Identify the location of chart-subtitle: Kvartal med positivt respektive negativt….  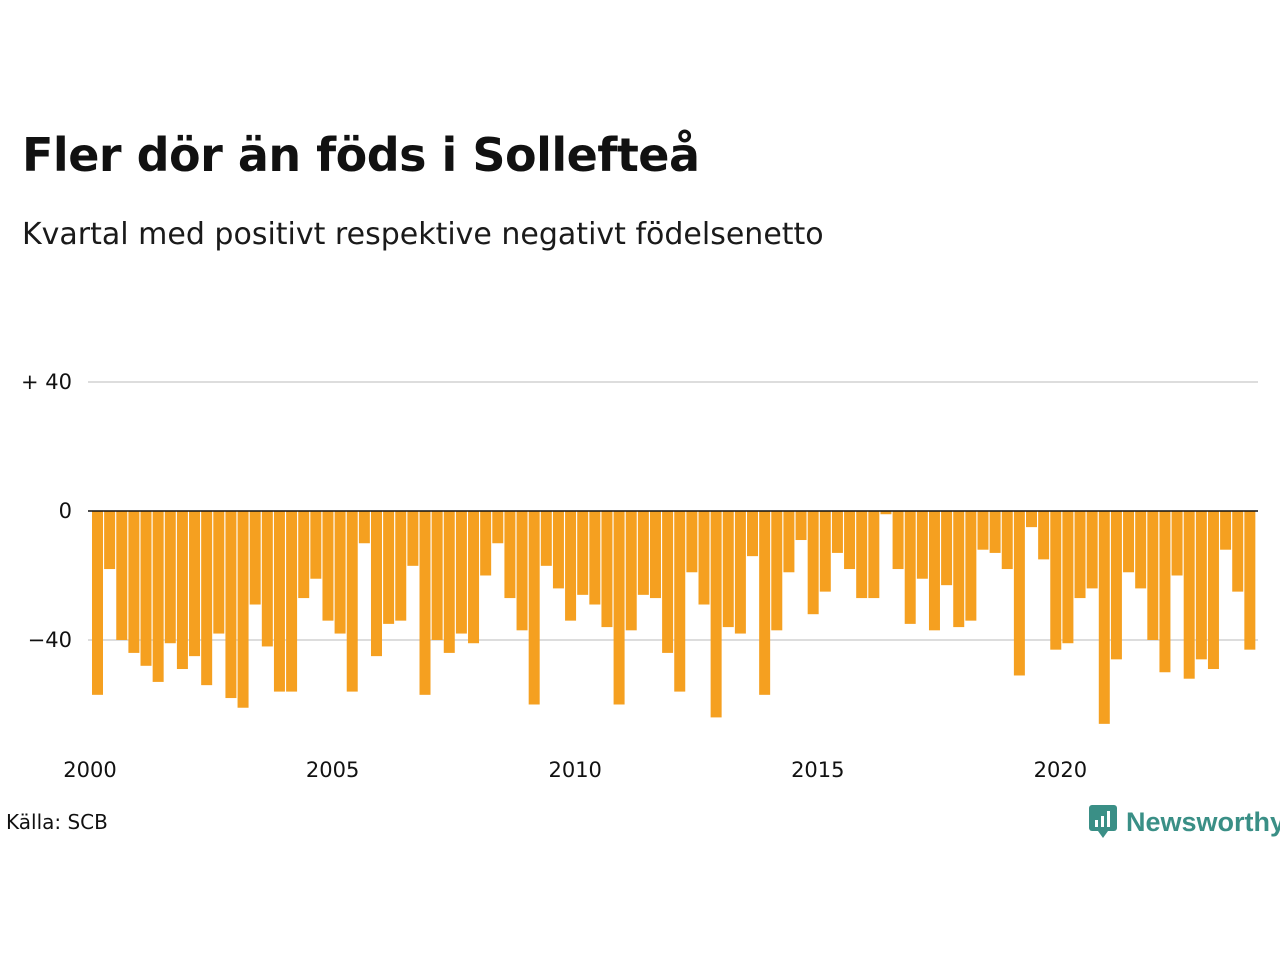
(423, 234).